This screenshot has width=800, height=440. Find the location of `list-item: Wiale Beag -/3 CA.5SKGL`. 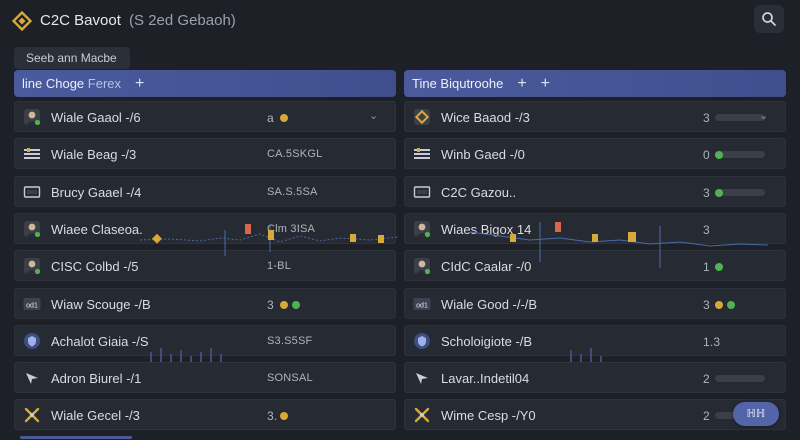

list-item: Wiale Beag -/3 CA.5SKGL is located at coordinates (205, 153).